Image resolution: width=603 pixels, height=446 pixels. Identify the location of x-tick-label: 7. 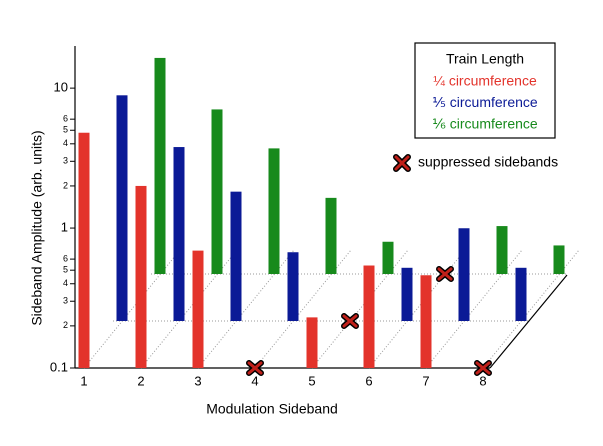
(425, 380).